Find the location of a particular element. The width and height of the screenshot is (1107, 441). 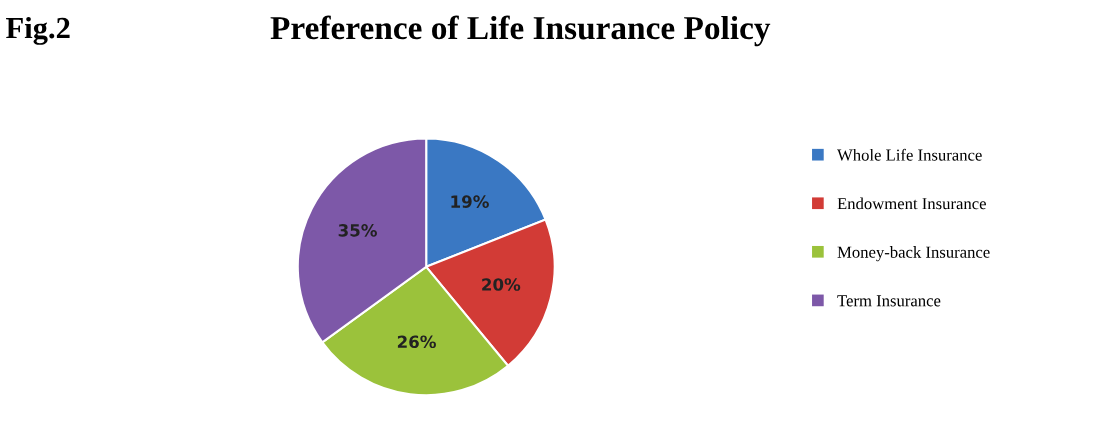

caption: Fig.2 is located at coordinates (38, 30).